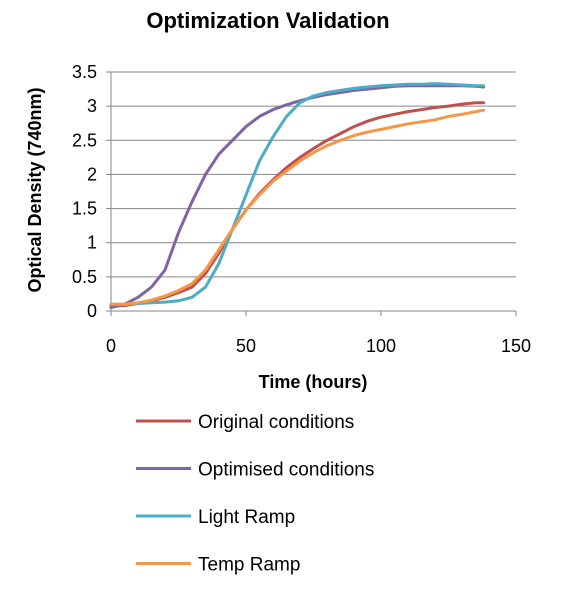 The width and height of the screenshot is (583, 602). I want to click on y-tick-label: 3.5, so click(84, 72).